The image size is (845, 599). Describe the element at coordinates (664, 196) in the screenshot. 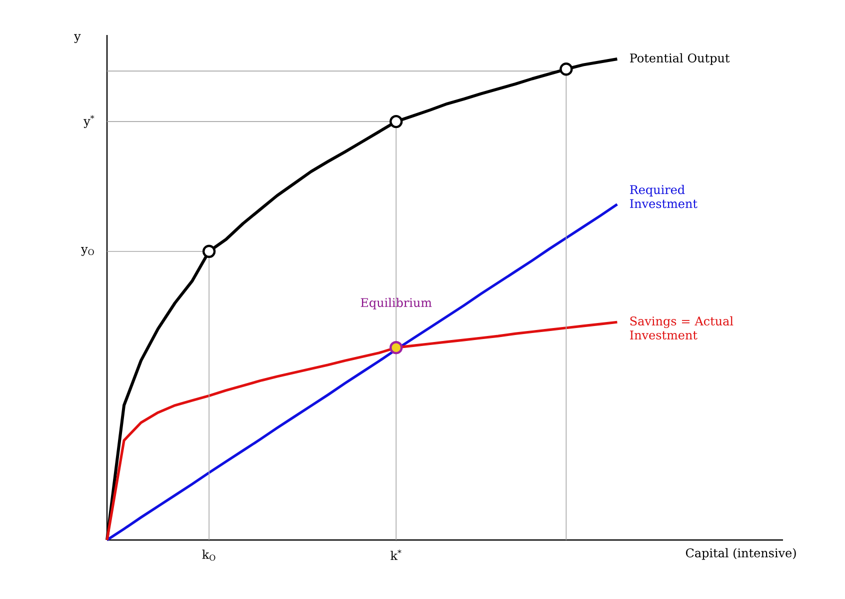

I see `series-label: Required Investment` at that location.